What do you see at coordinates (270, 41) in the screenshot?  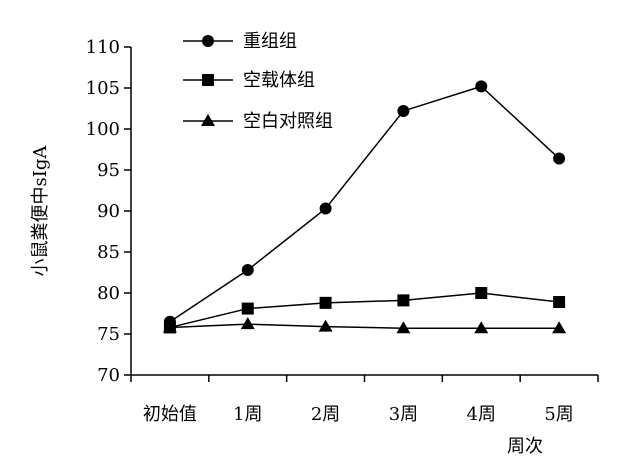 I see `legend-label: 重组组` at bounding box center [270, 41].